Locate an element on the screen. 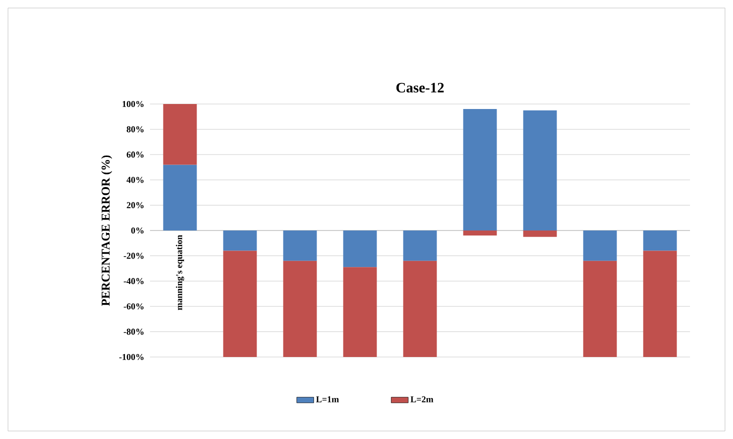 The width and height of the screenshot is (733, 439). legend-label: L=2m is located at coordinates (422, 399).